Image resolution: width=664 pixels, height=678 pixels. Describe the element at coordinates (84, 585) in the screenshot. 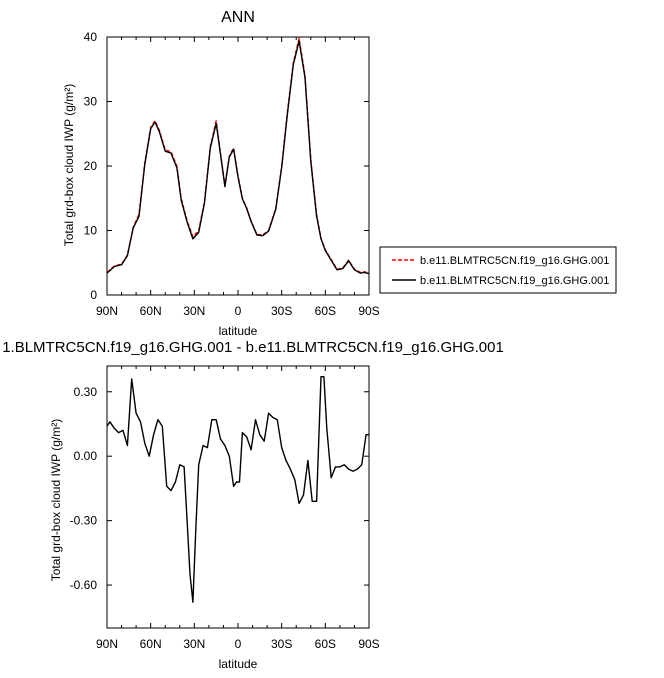

I see `bottom-y-tick-label: -0.60` at that location.